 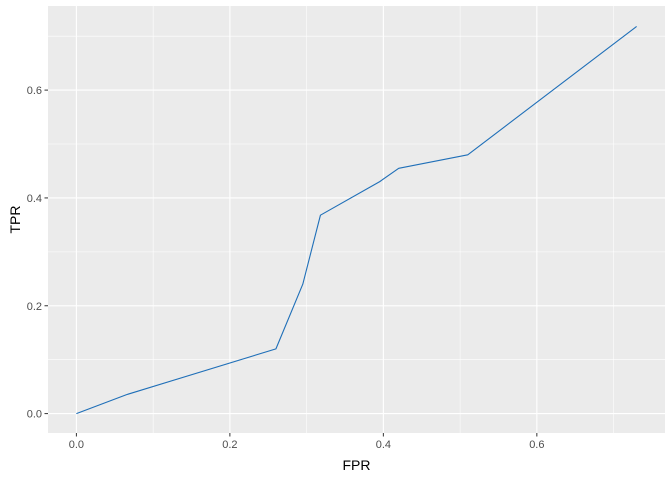 What do you see at coordinates (37, 253) in the screenshot?
I see `y-axis-ticks: 0.0 0.2 0.4 0.6` at bounding box center [37, 253].